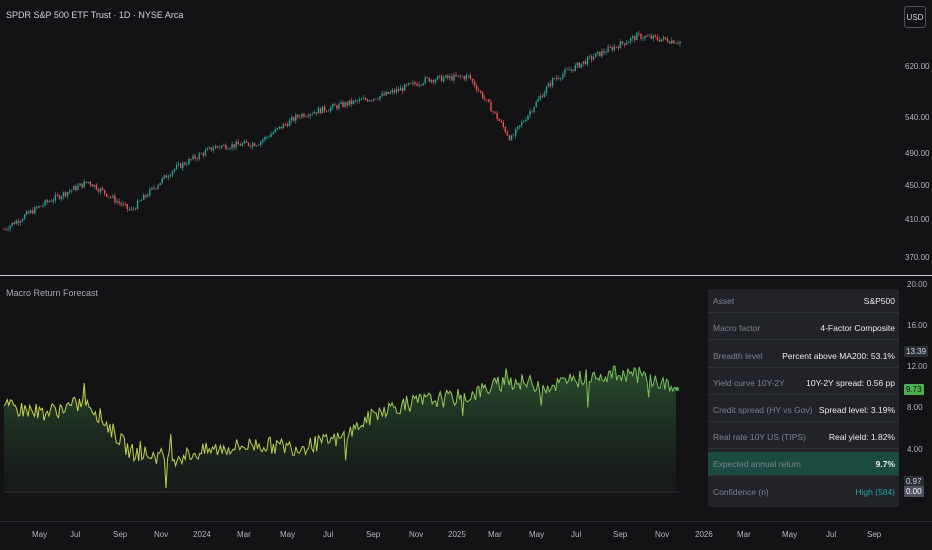 This screenshot has width=932, height=550. Describe the element at coordinates (875, 492) in the screenshot. I see `row-value: High (584)` at that location.